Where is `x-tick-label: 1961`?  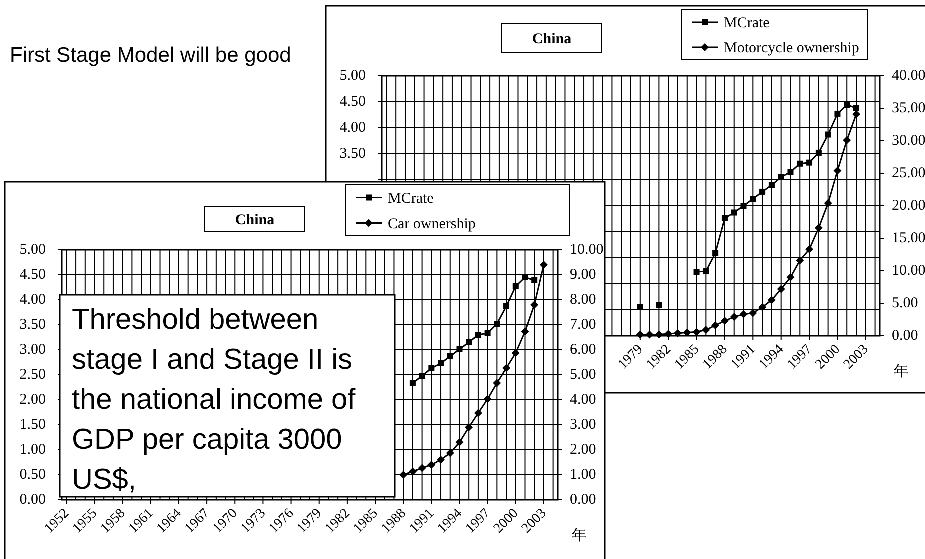
x-tick-label: 1961 is located at coordinates (141, 521).